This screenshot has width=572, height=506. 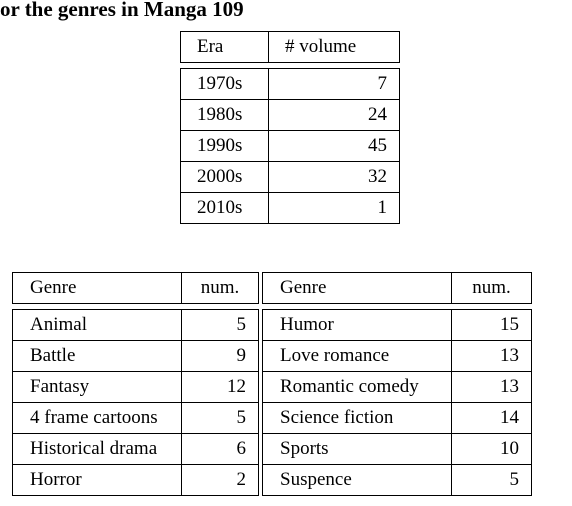 What do you see at coordinates (334, 208) in the screenshot?
I see `volume-cell: 1` at bounding box center [334, 208].